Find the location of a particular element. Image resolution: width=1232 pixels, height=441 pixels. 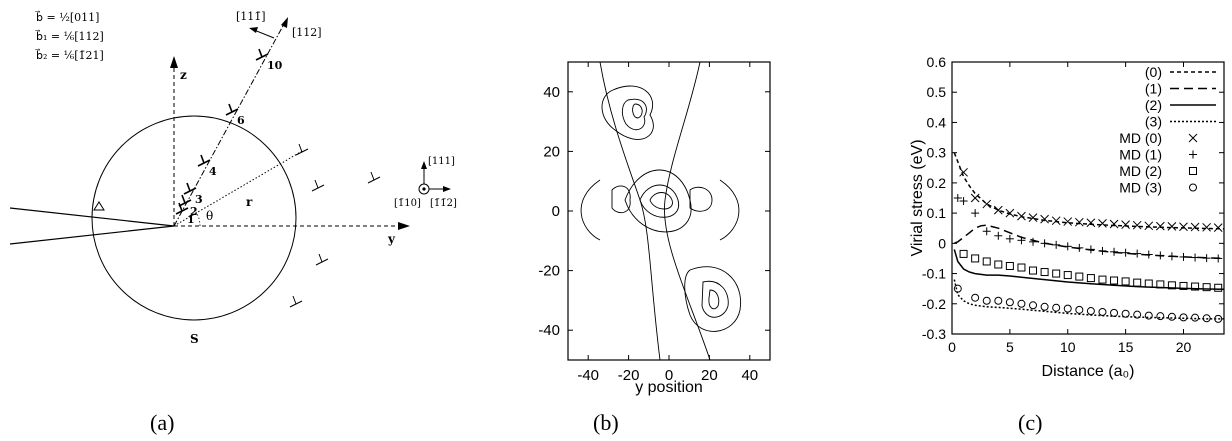

stress-legend: (0)(1)(2)(3)MD (0)MD (1)MD (2)MD (3) is located at coordinates (1167, 130).